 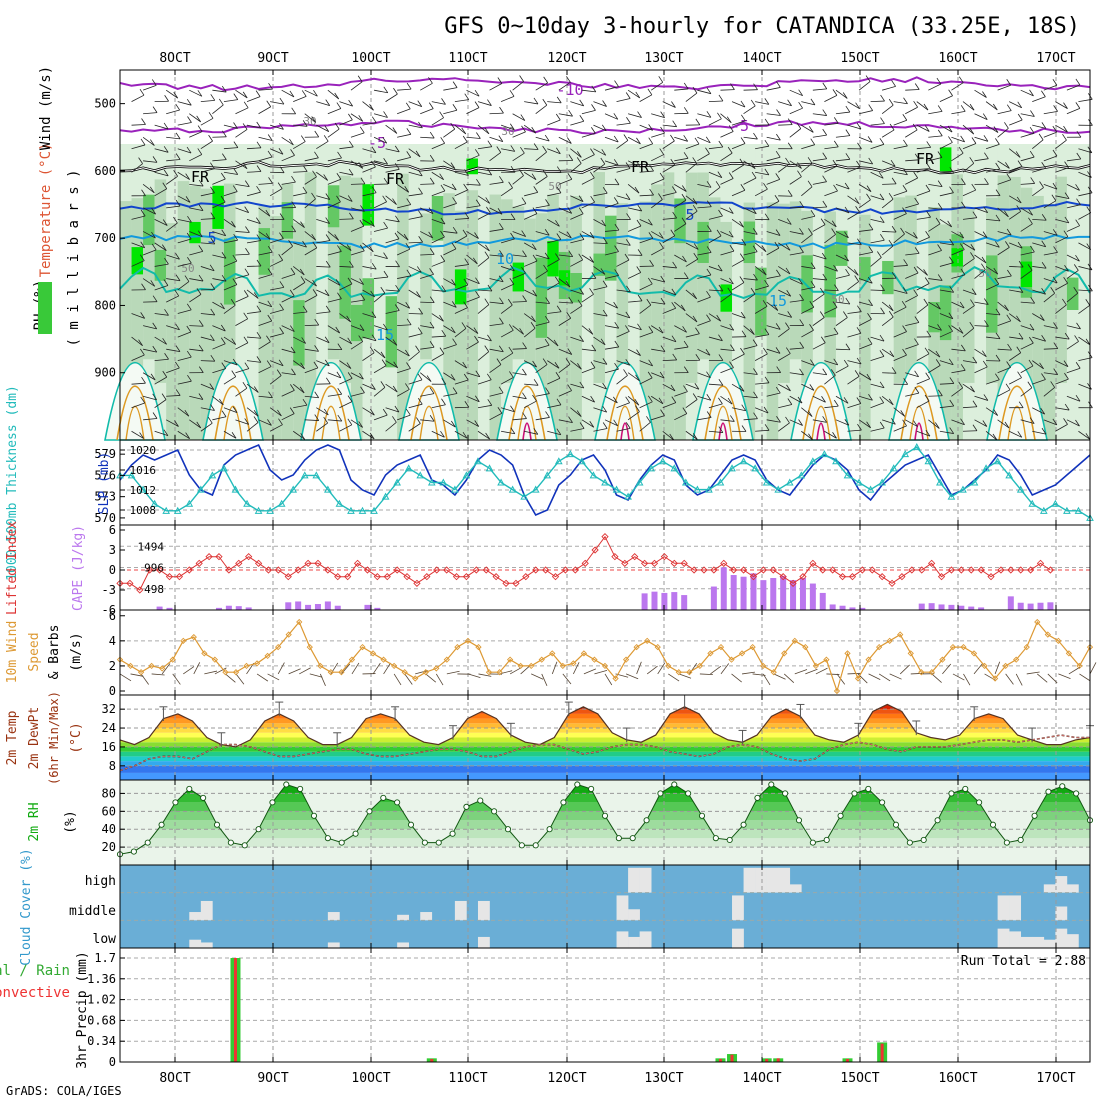 I want to click on pressure-tick-label: 600, so click(x=105, y=171).